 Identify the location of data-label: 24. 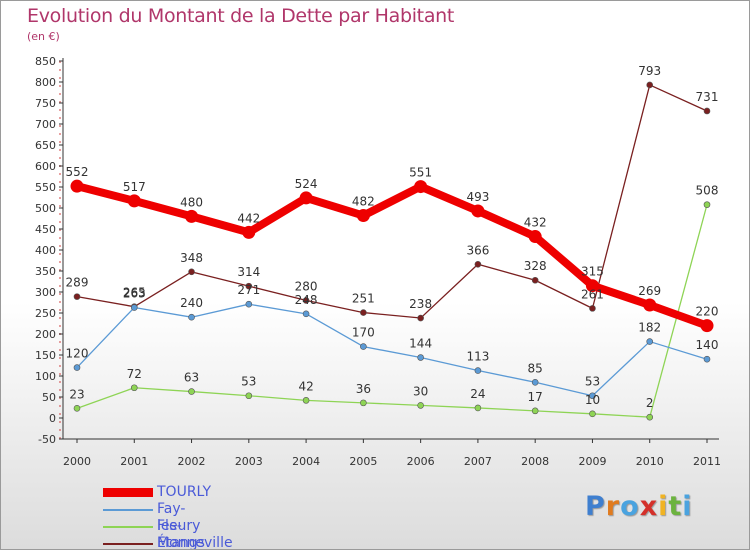
(477, 394).